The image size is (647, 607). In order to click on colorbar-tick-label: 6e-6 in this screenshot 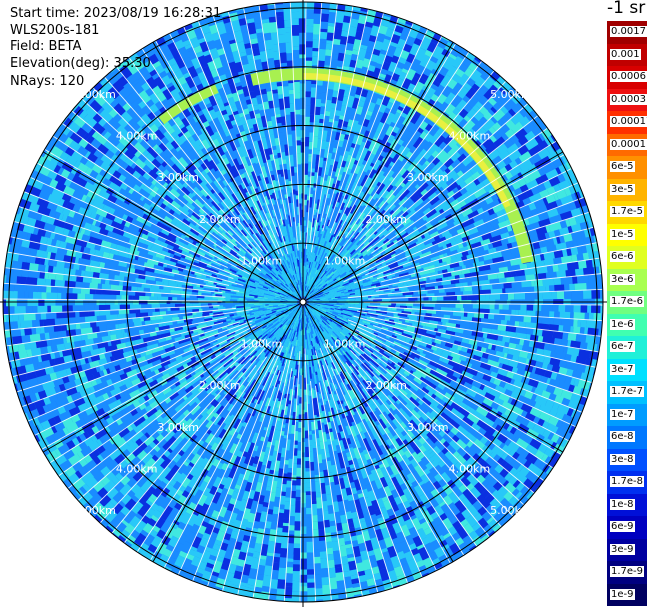, I will do `click(622, 256)`.